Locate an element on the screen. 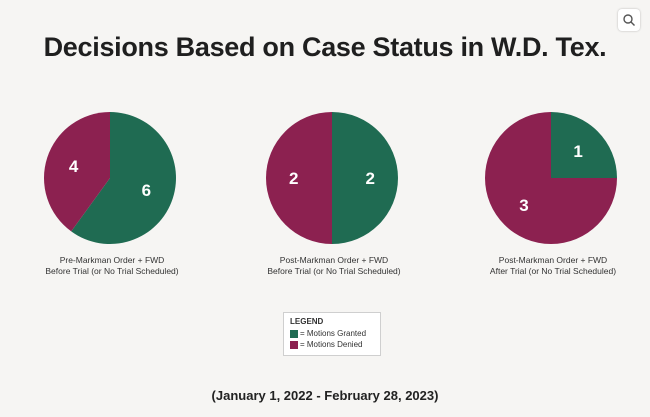  magnify-icon is located at coordinates (629, 20).